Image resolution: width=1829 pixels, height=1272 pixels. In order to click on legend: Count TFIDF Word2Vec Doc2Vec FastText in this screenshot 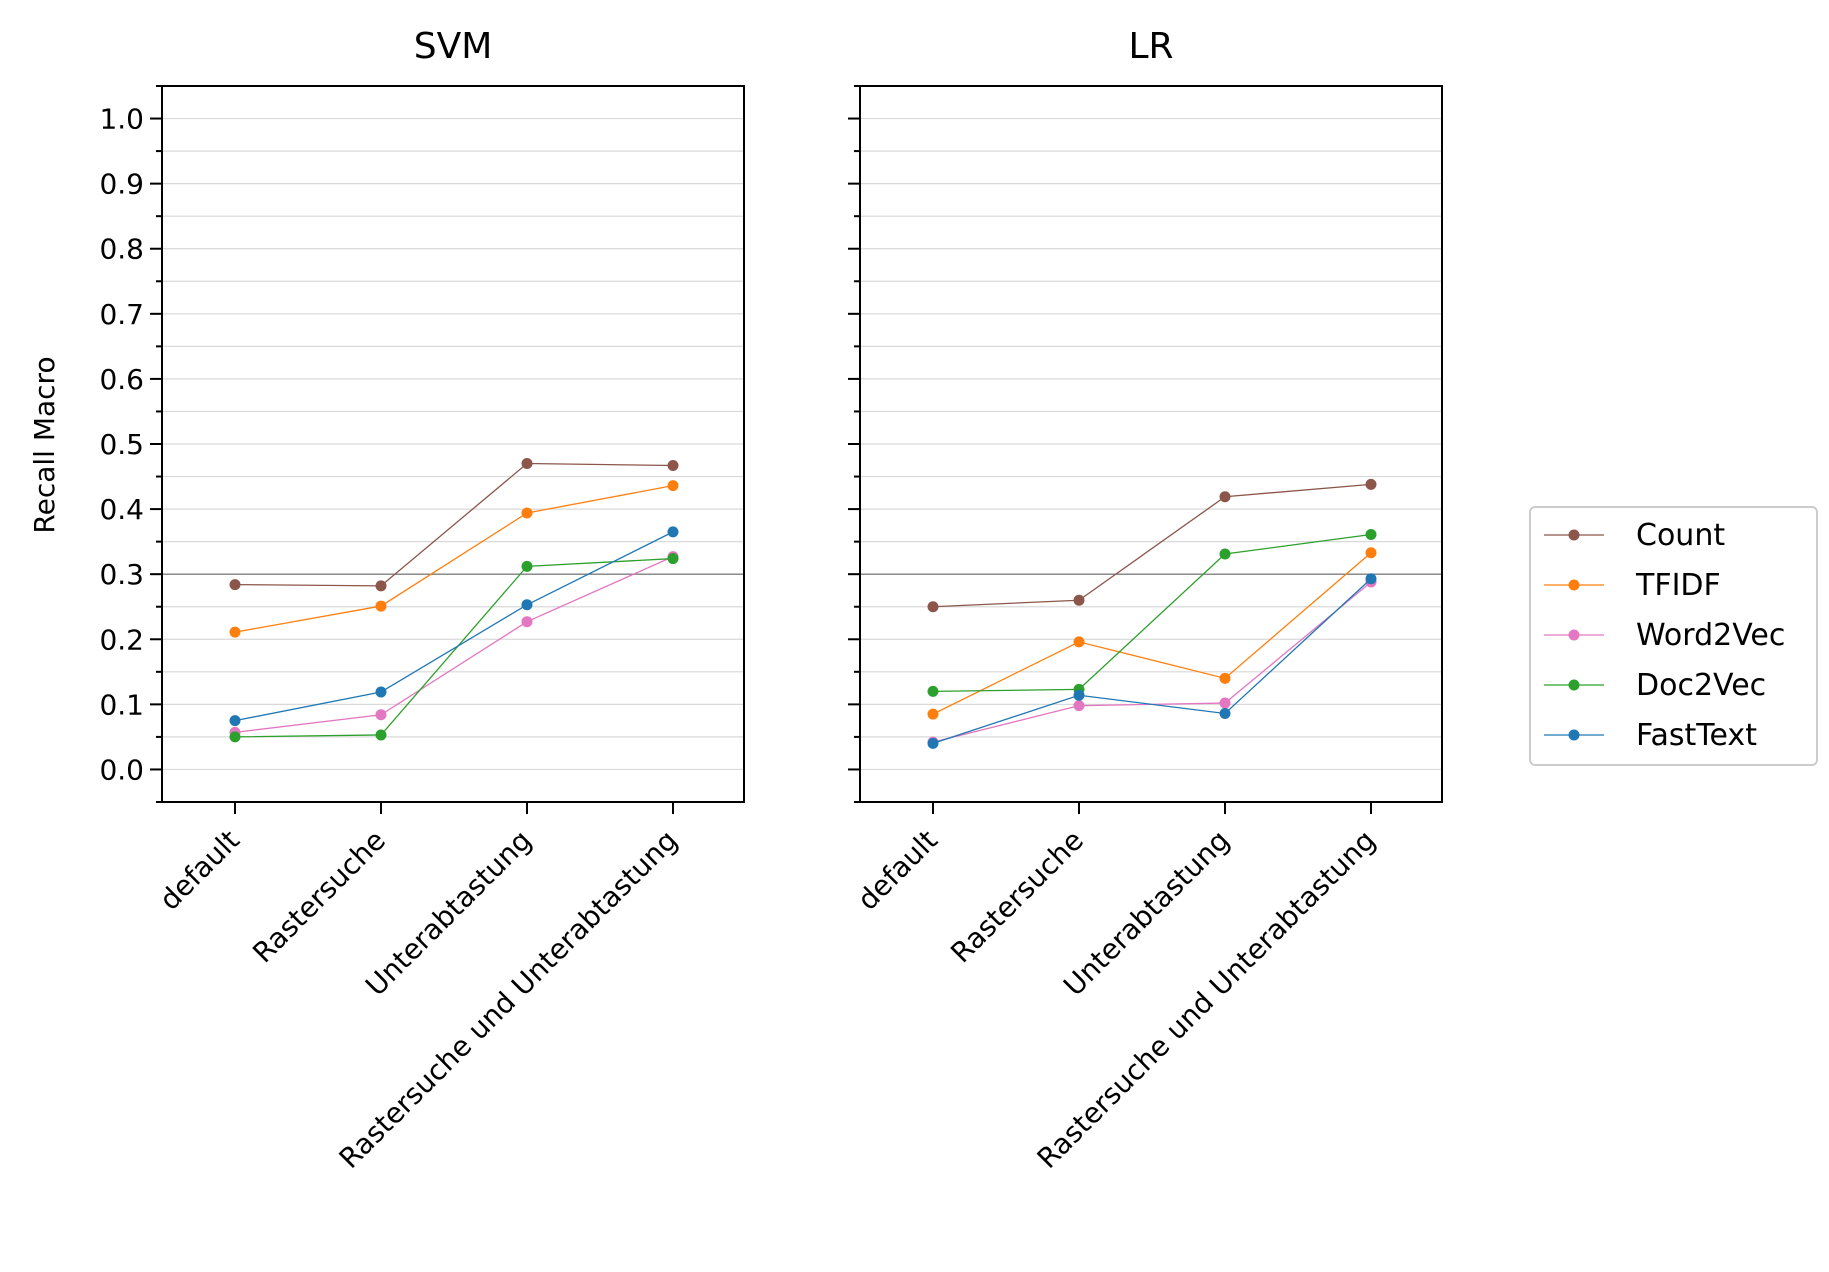, I will do `click(1673, 636)`.